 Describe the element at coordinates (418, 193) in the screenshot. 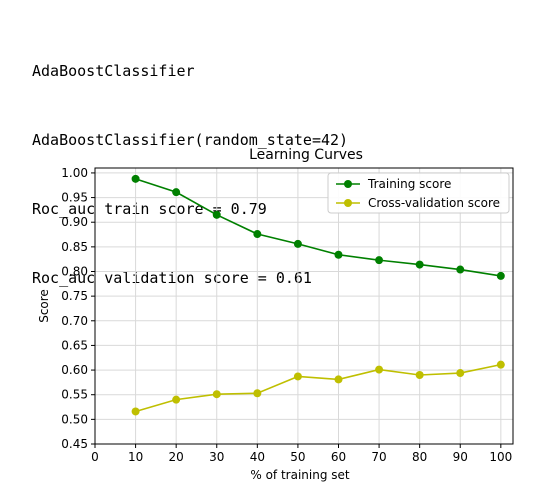

I see `legend-box` at that location.